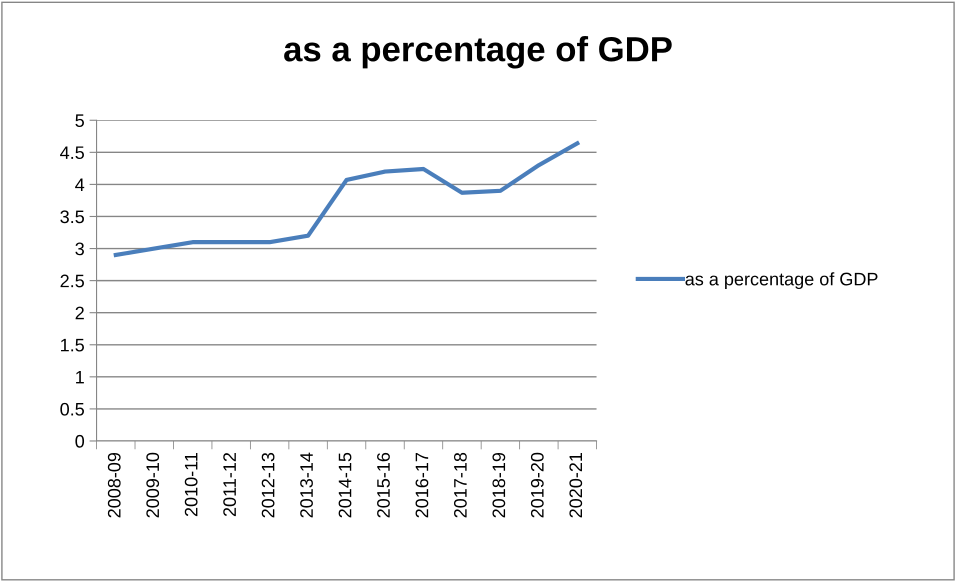  What do you see at coordinates (306, 485) in the screenshot?
I see `x-tick-label: 2013-14` at bounding box center [306, 485].